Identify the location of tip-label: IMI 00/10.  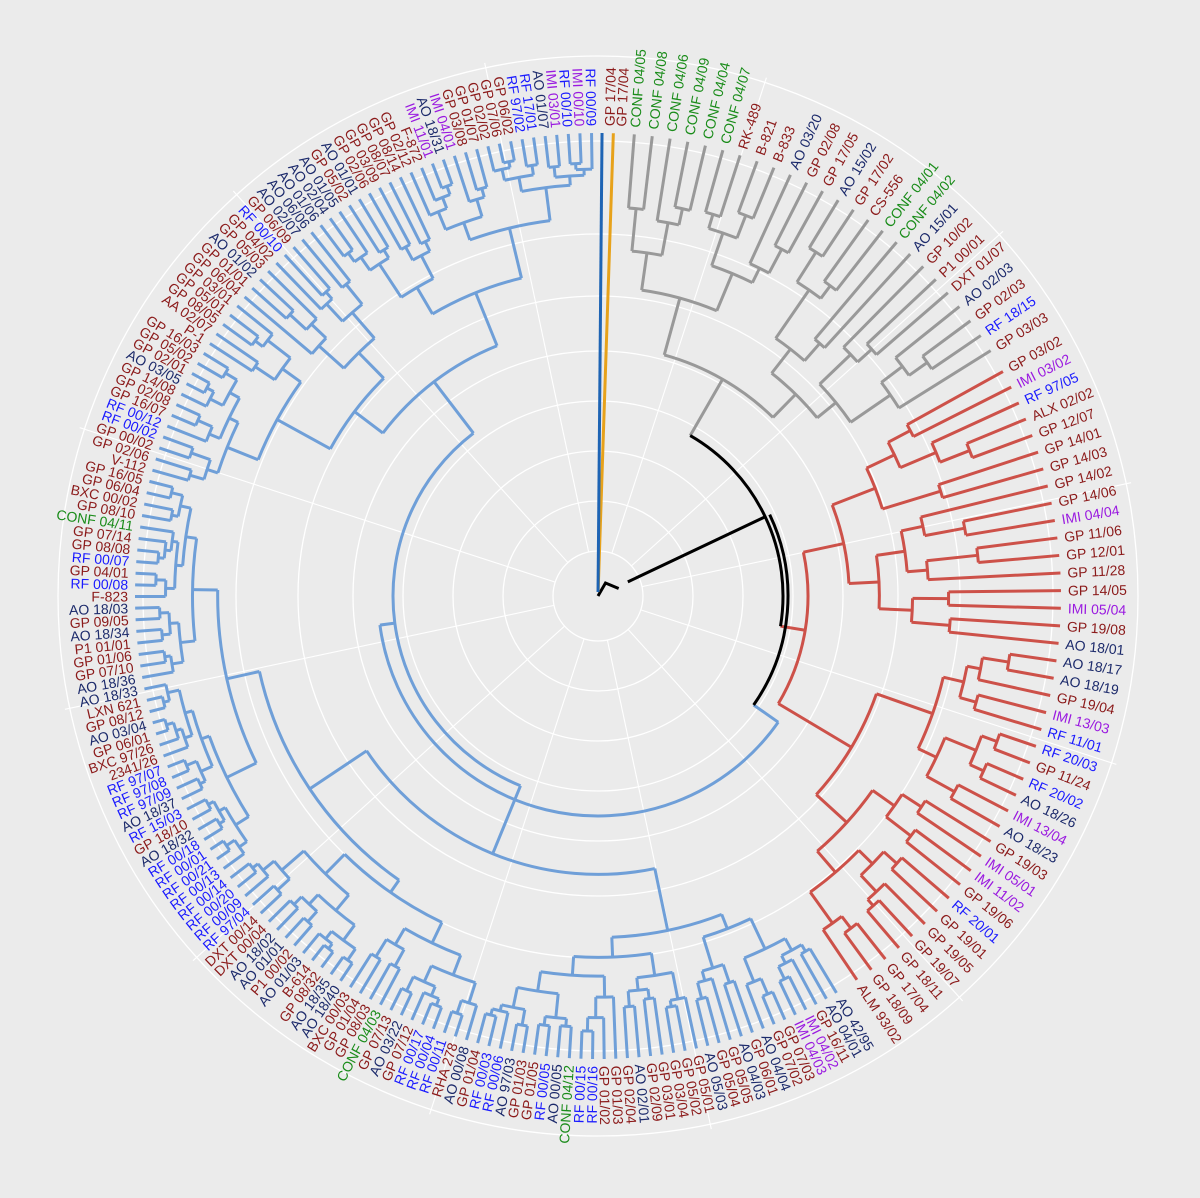
(578, 97).